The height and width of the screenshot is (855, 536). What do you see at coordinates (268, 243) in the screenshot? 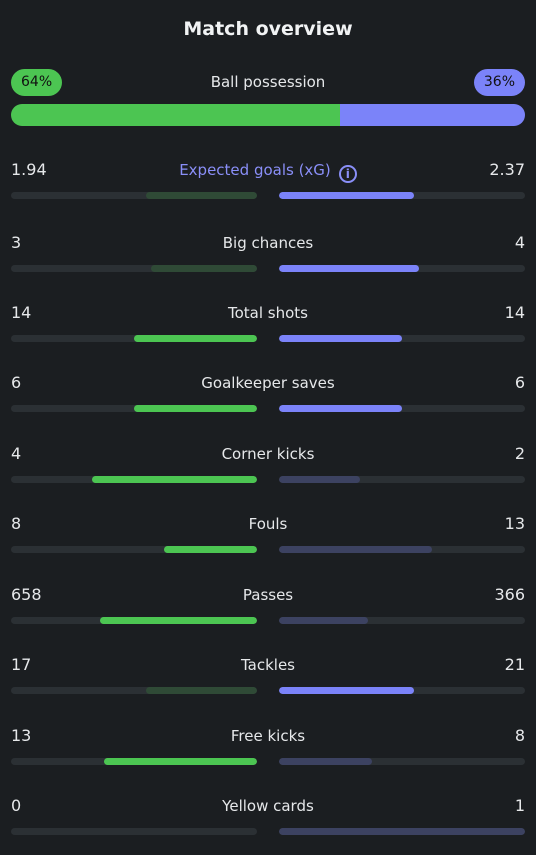
I see `stat-label-text: Big chances` at bounding box center [268, 243].